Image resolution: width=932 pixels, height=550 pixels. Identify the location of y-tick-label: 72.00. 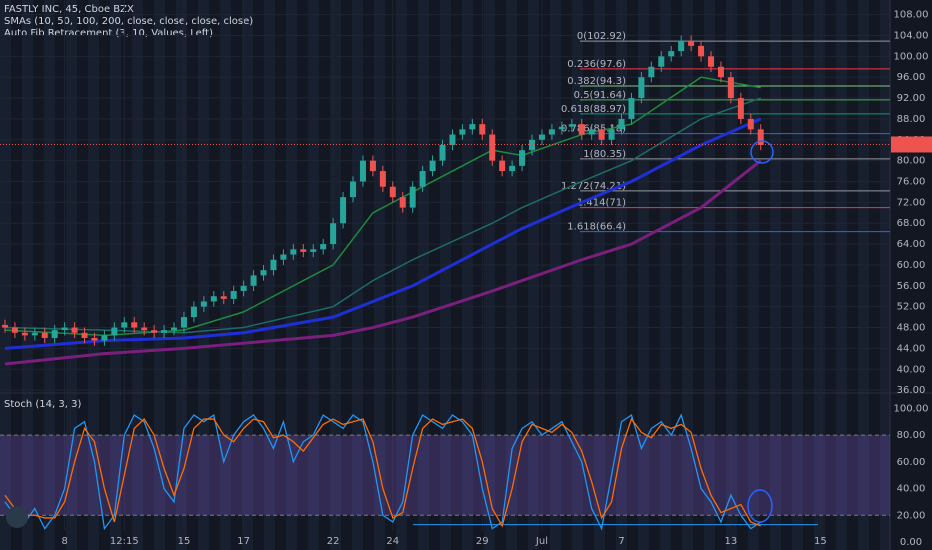
(911, 202).